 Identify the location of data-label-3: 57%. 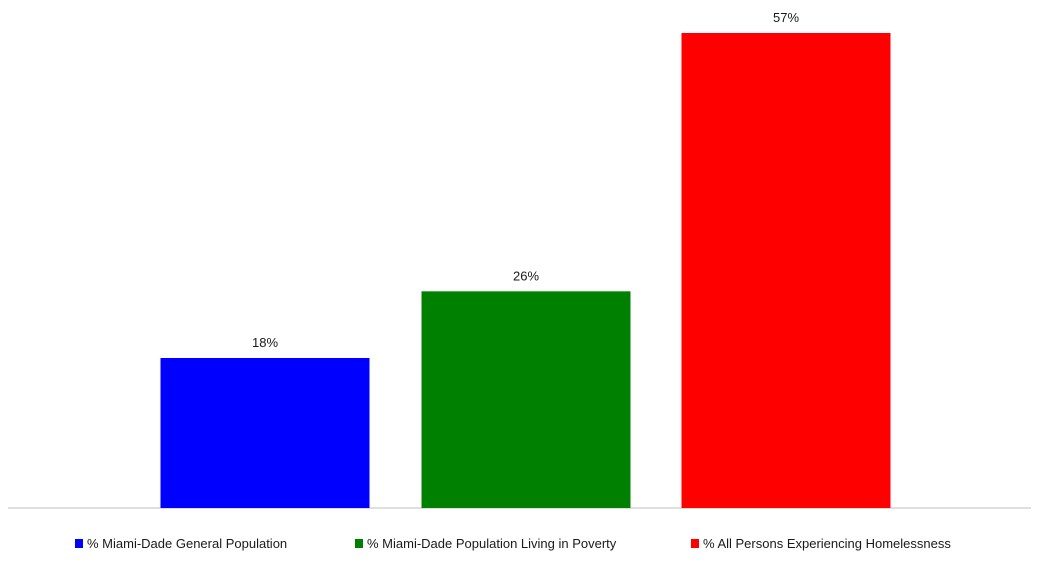
(786, 17).